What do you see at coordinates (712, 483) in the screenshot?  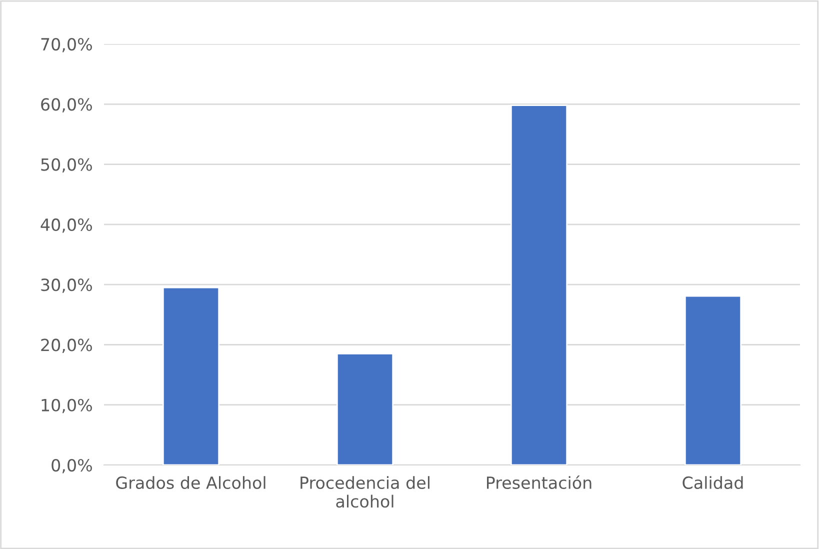 I see `x-tick-label: Calidad` at bounding box center [712, 483].